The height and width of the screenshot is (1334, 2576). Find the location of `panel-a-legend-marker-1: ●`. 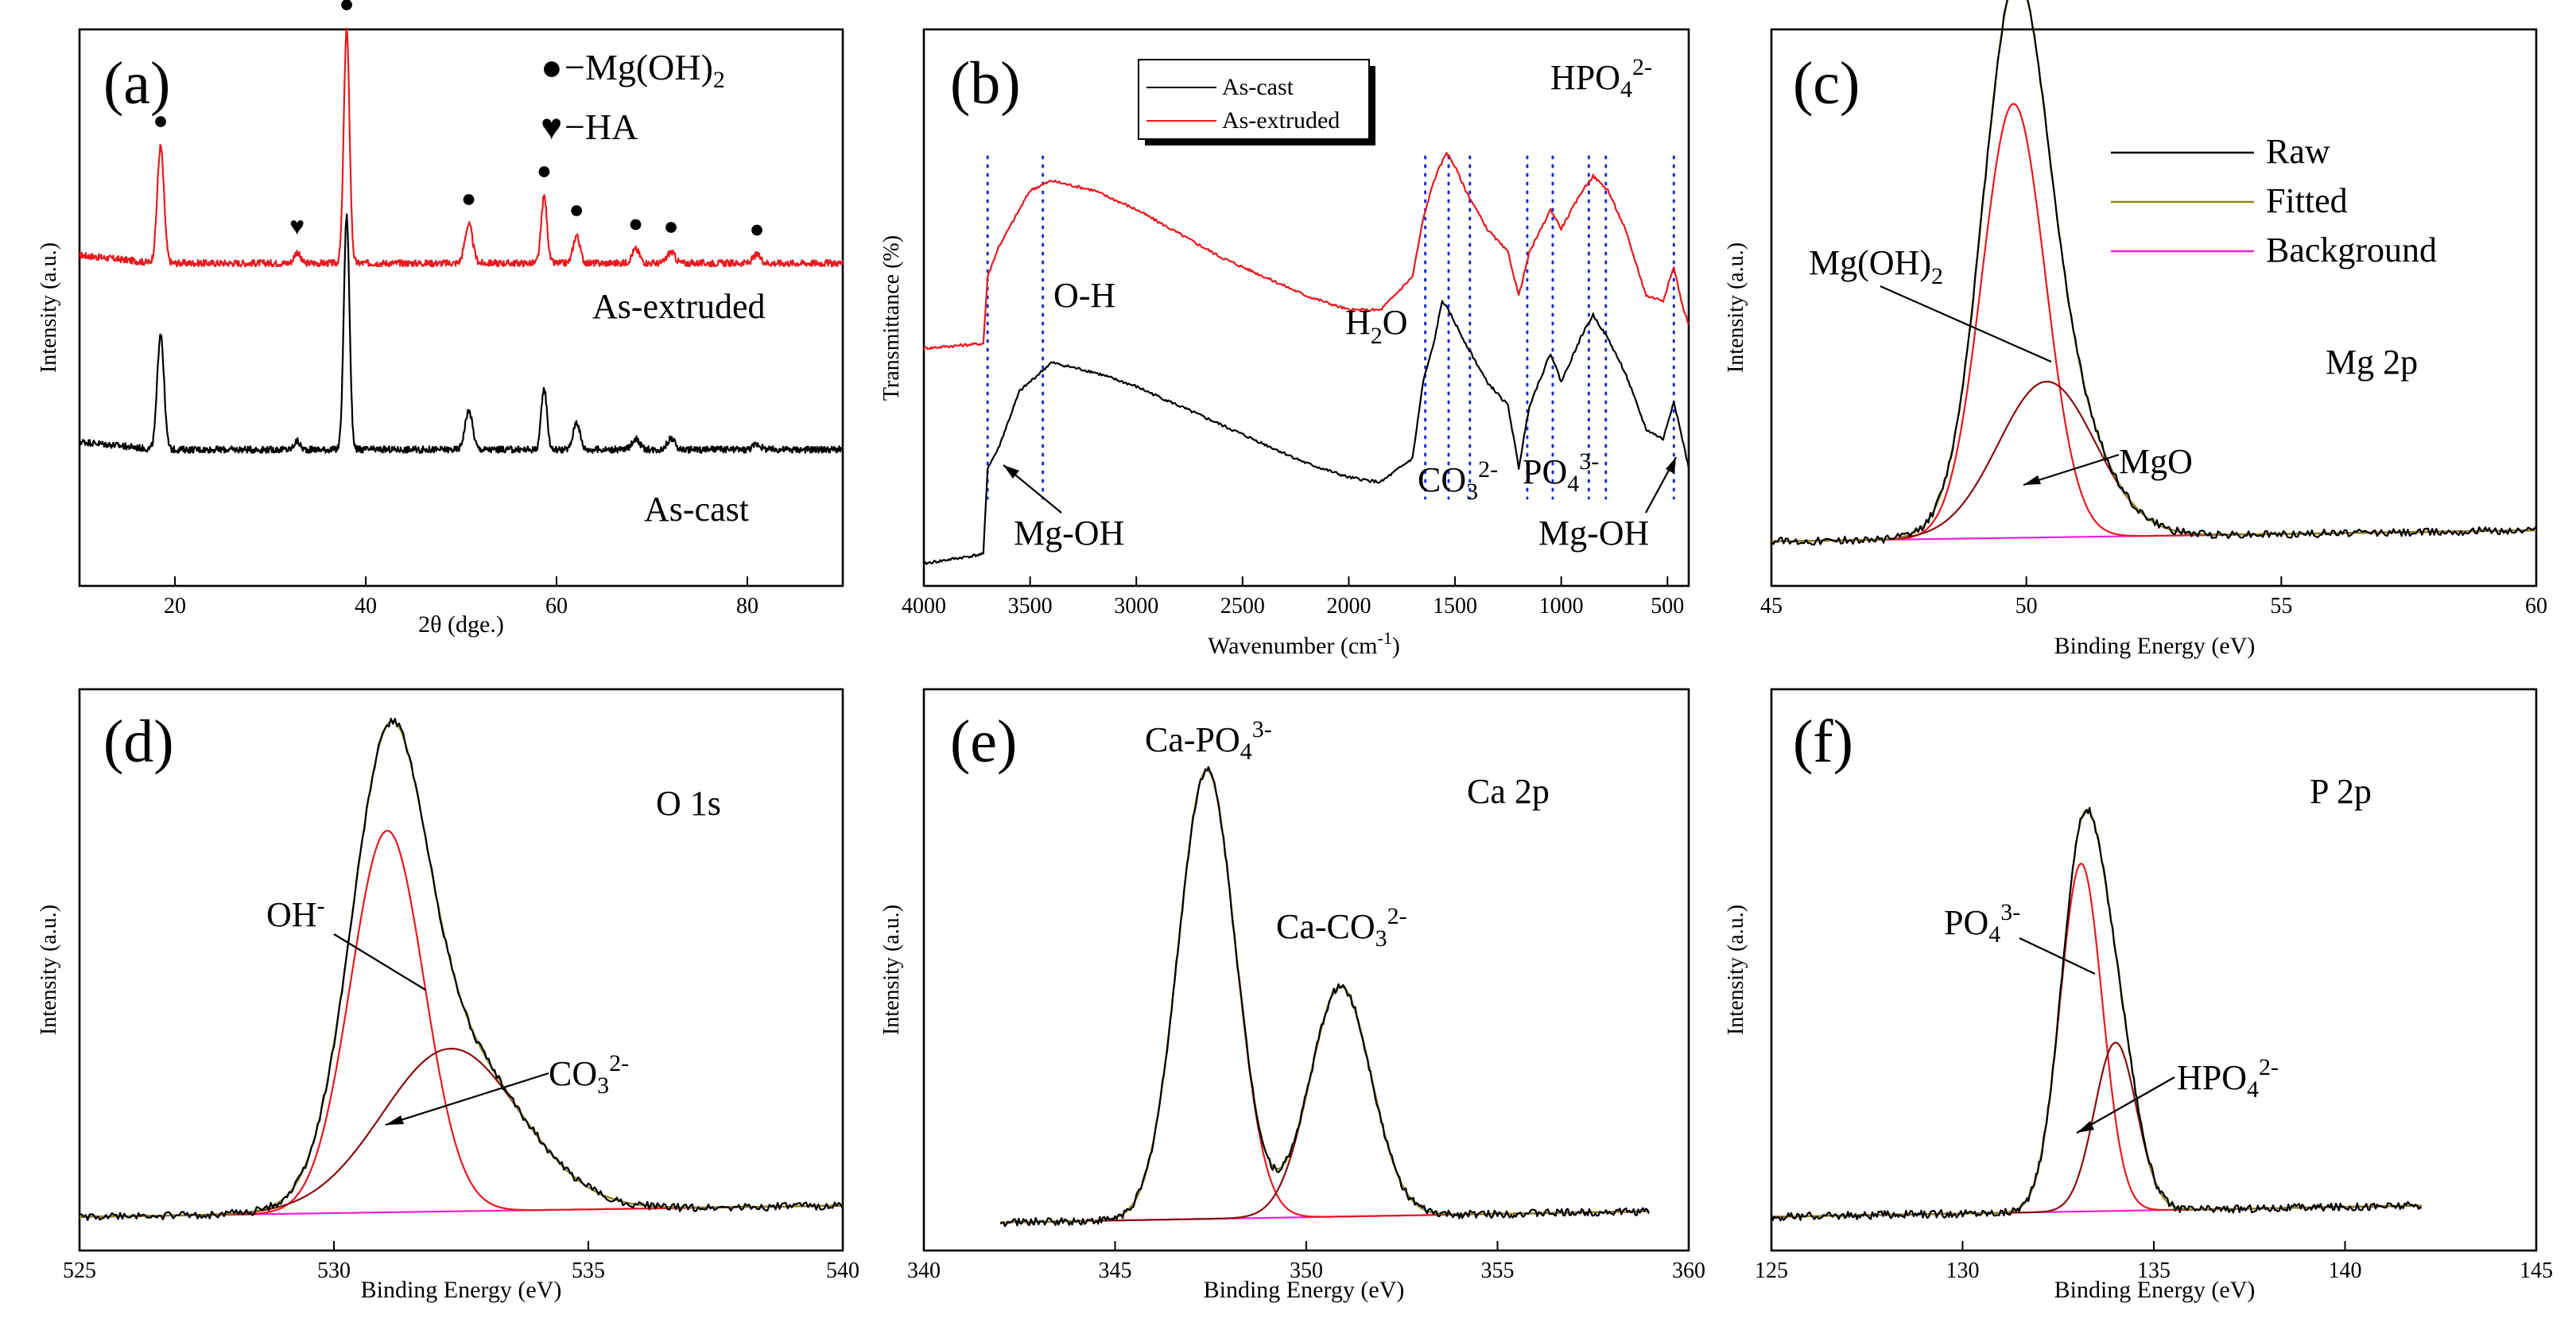

panel-a-legend-marker-1: ● is located at coordinates (552, 67).